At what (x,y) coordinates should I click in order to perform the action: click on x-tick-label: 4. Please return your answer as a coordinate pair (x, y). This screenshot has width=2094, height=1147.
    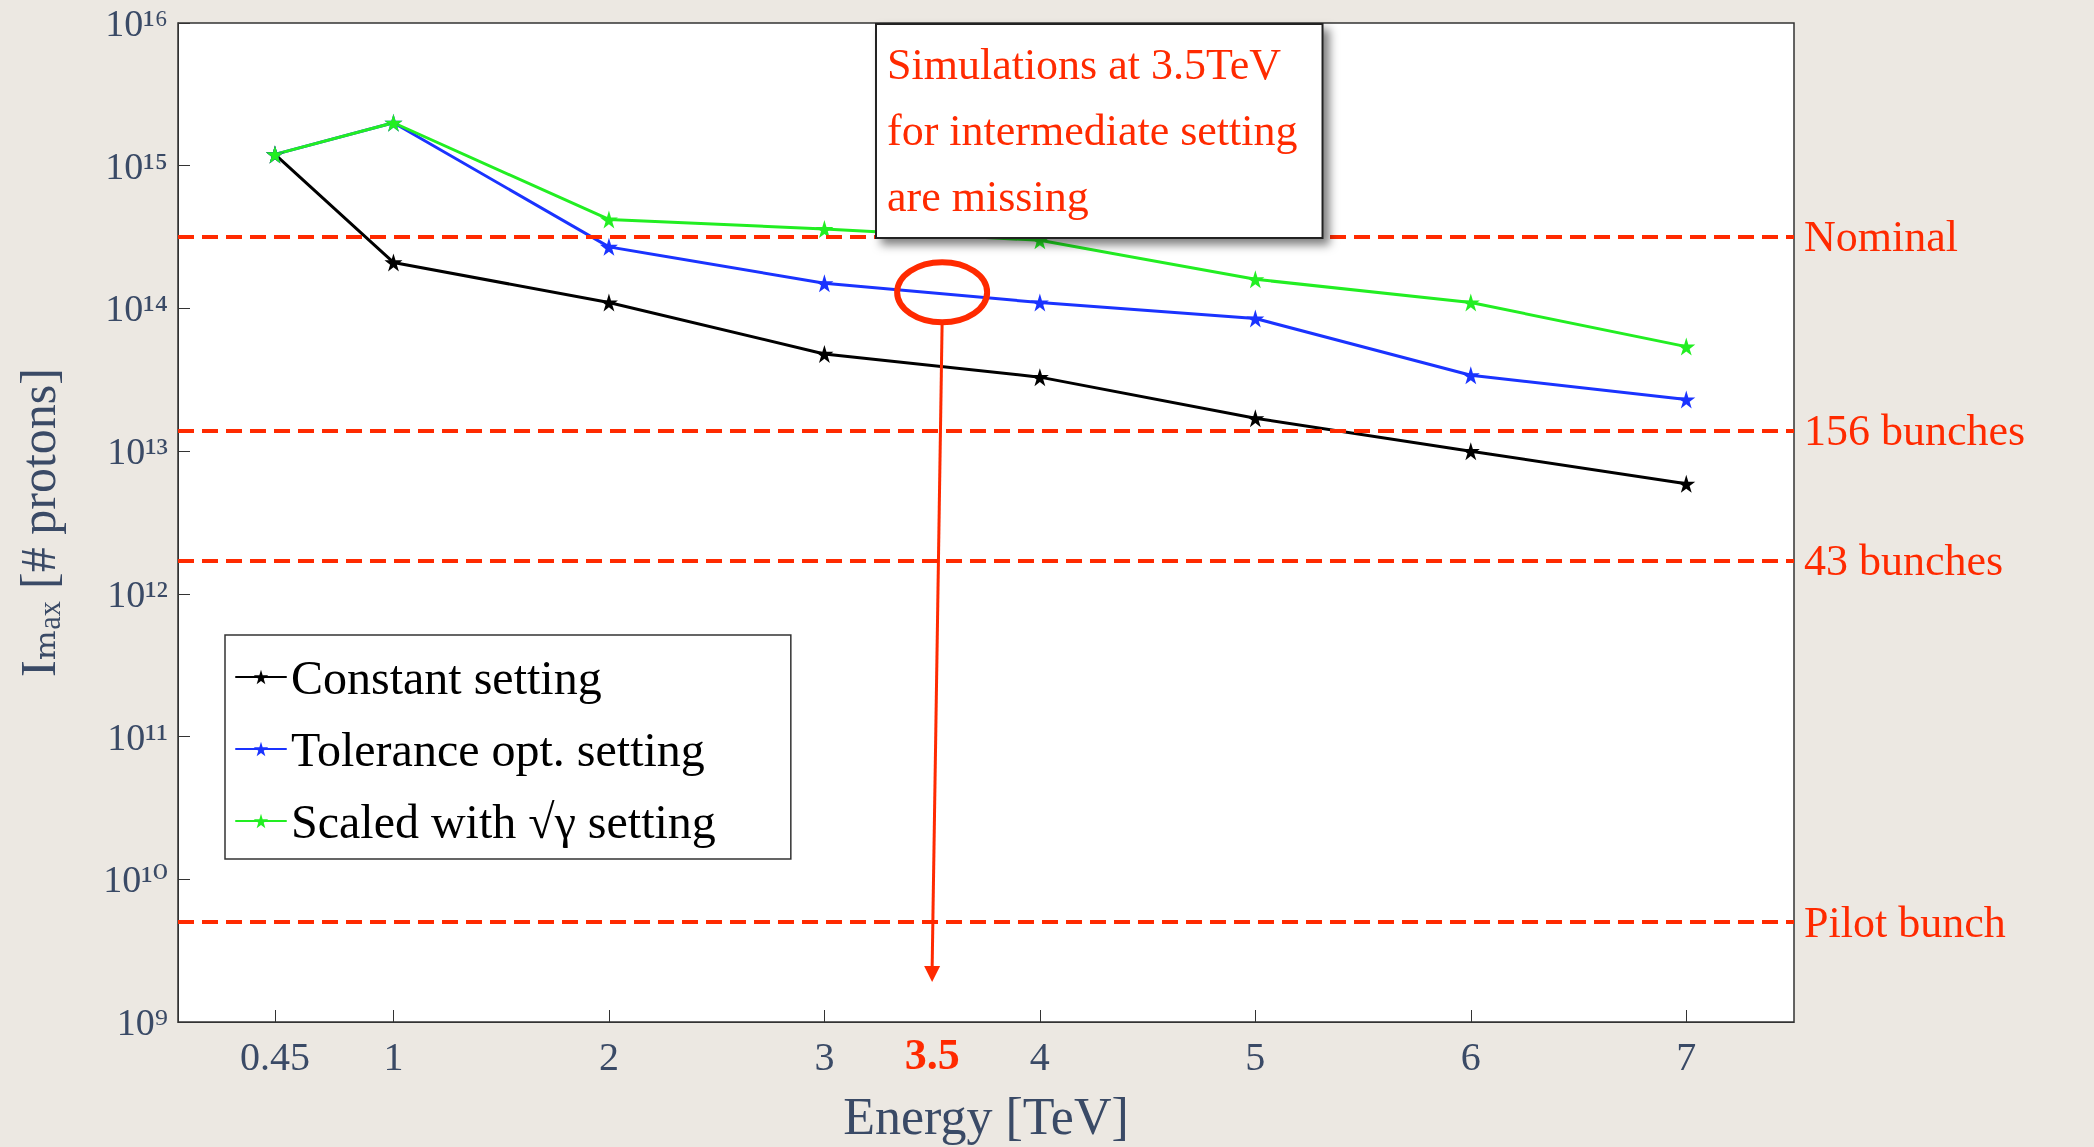
    Looking at the image, I should click on (1039, 1056).